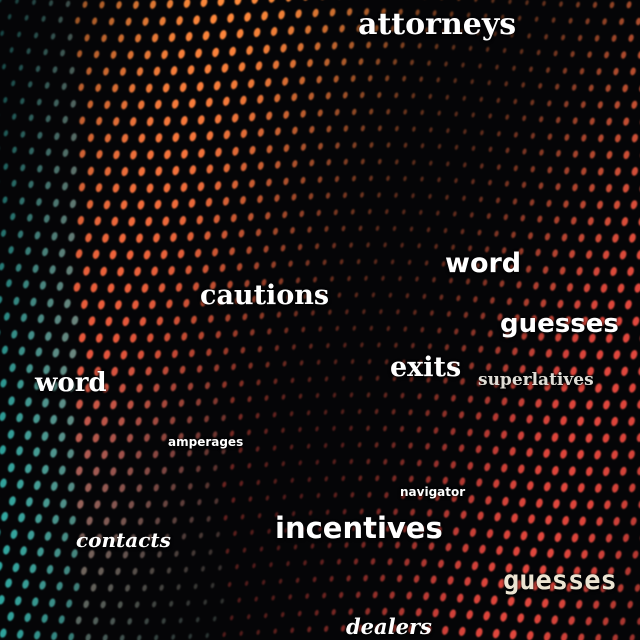 The width and height of the screenshot is (640, 640). What do you see at coordinates (483, 263) in the screenshot?
I see `word-word-upper: word` at bounding box center [483, 263].